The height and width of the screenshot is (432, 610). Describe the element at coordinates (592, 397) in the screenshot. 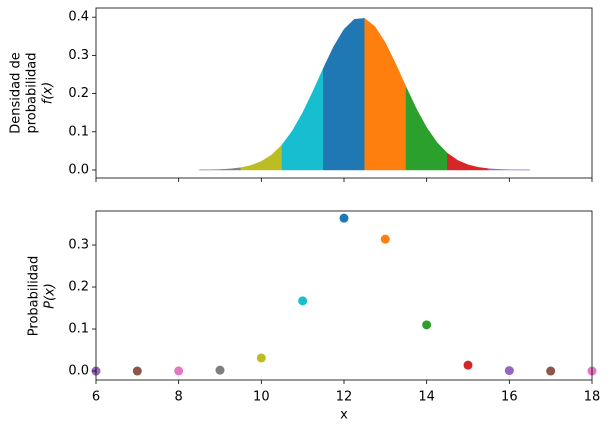

I see `x-tick-label: 18` at that location.